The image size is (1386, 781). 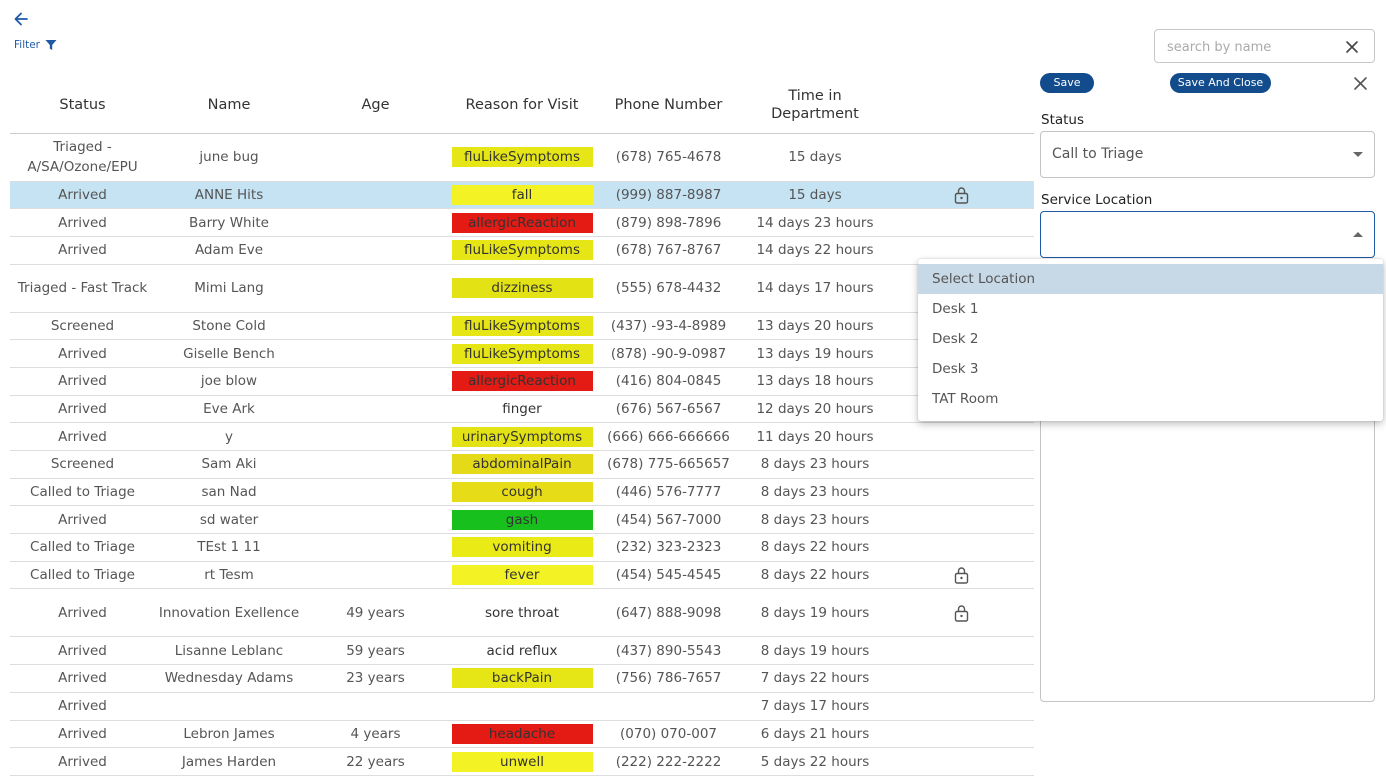 What do you see at coordinates (668, 288) in the screenshot?
I see `cell-phone: (555) 678-4432` at bounding box center [668, 288].